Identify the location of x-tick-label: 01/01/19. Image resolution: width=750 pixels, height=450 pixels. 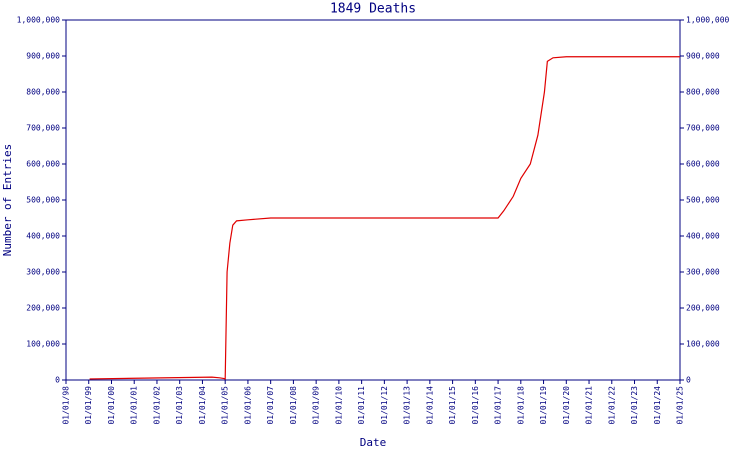
(543, 405).